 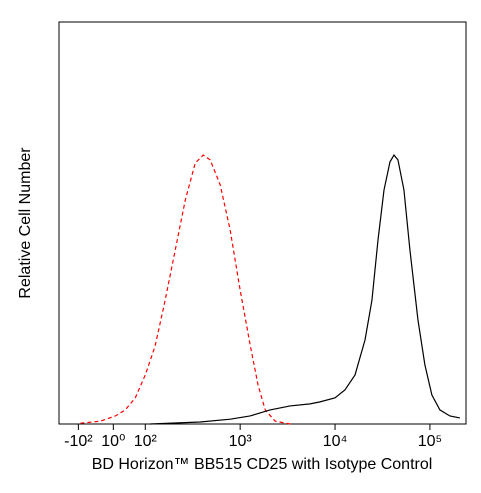 I want to click on x-tick-label: 10⁵, so click(x=430, y=441).